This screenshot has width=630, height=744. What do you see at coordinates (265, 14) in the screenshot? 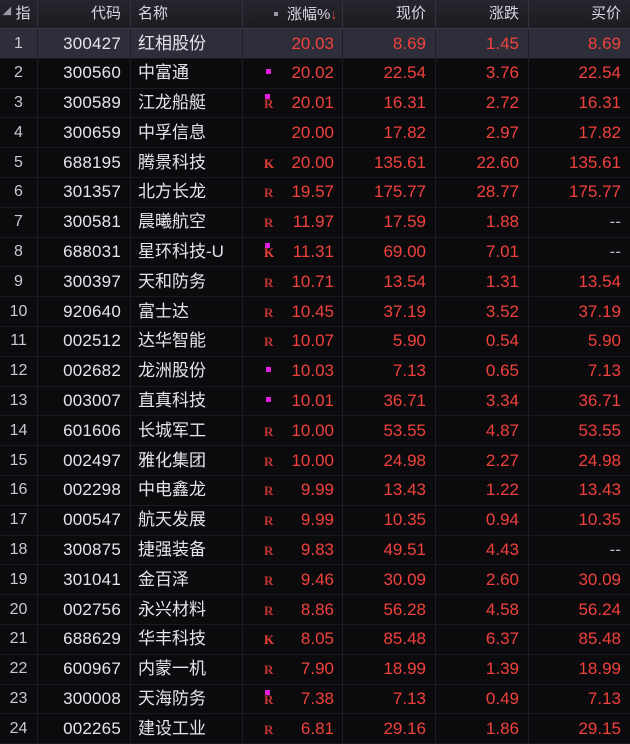
I see `column-header-flag` at bounding box center [265, 14].